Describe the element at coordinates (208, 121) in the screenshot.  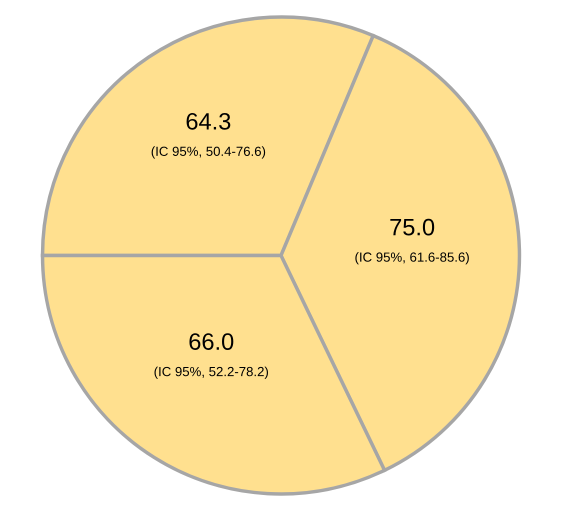
I see `data-label: 64.3` at that location.